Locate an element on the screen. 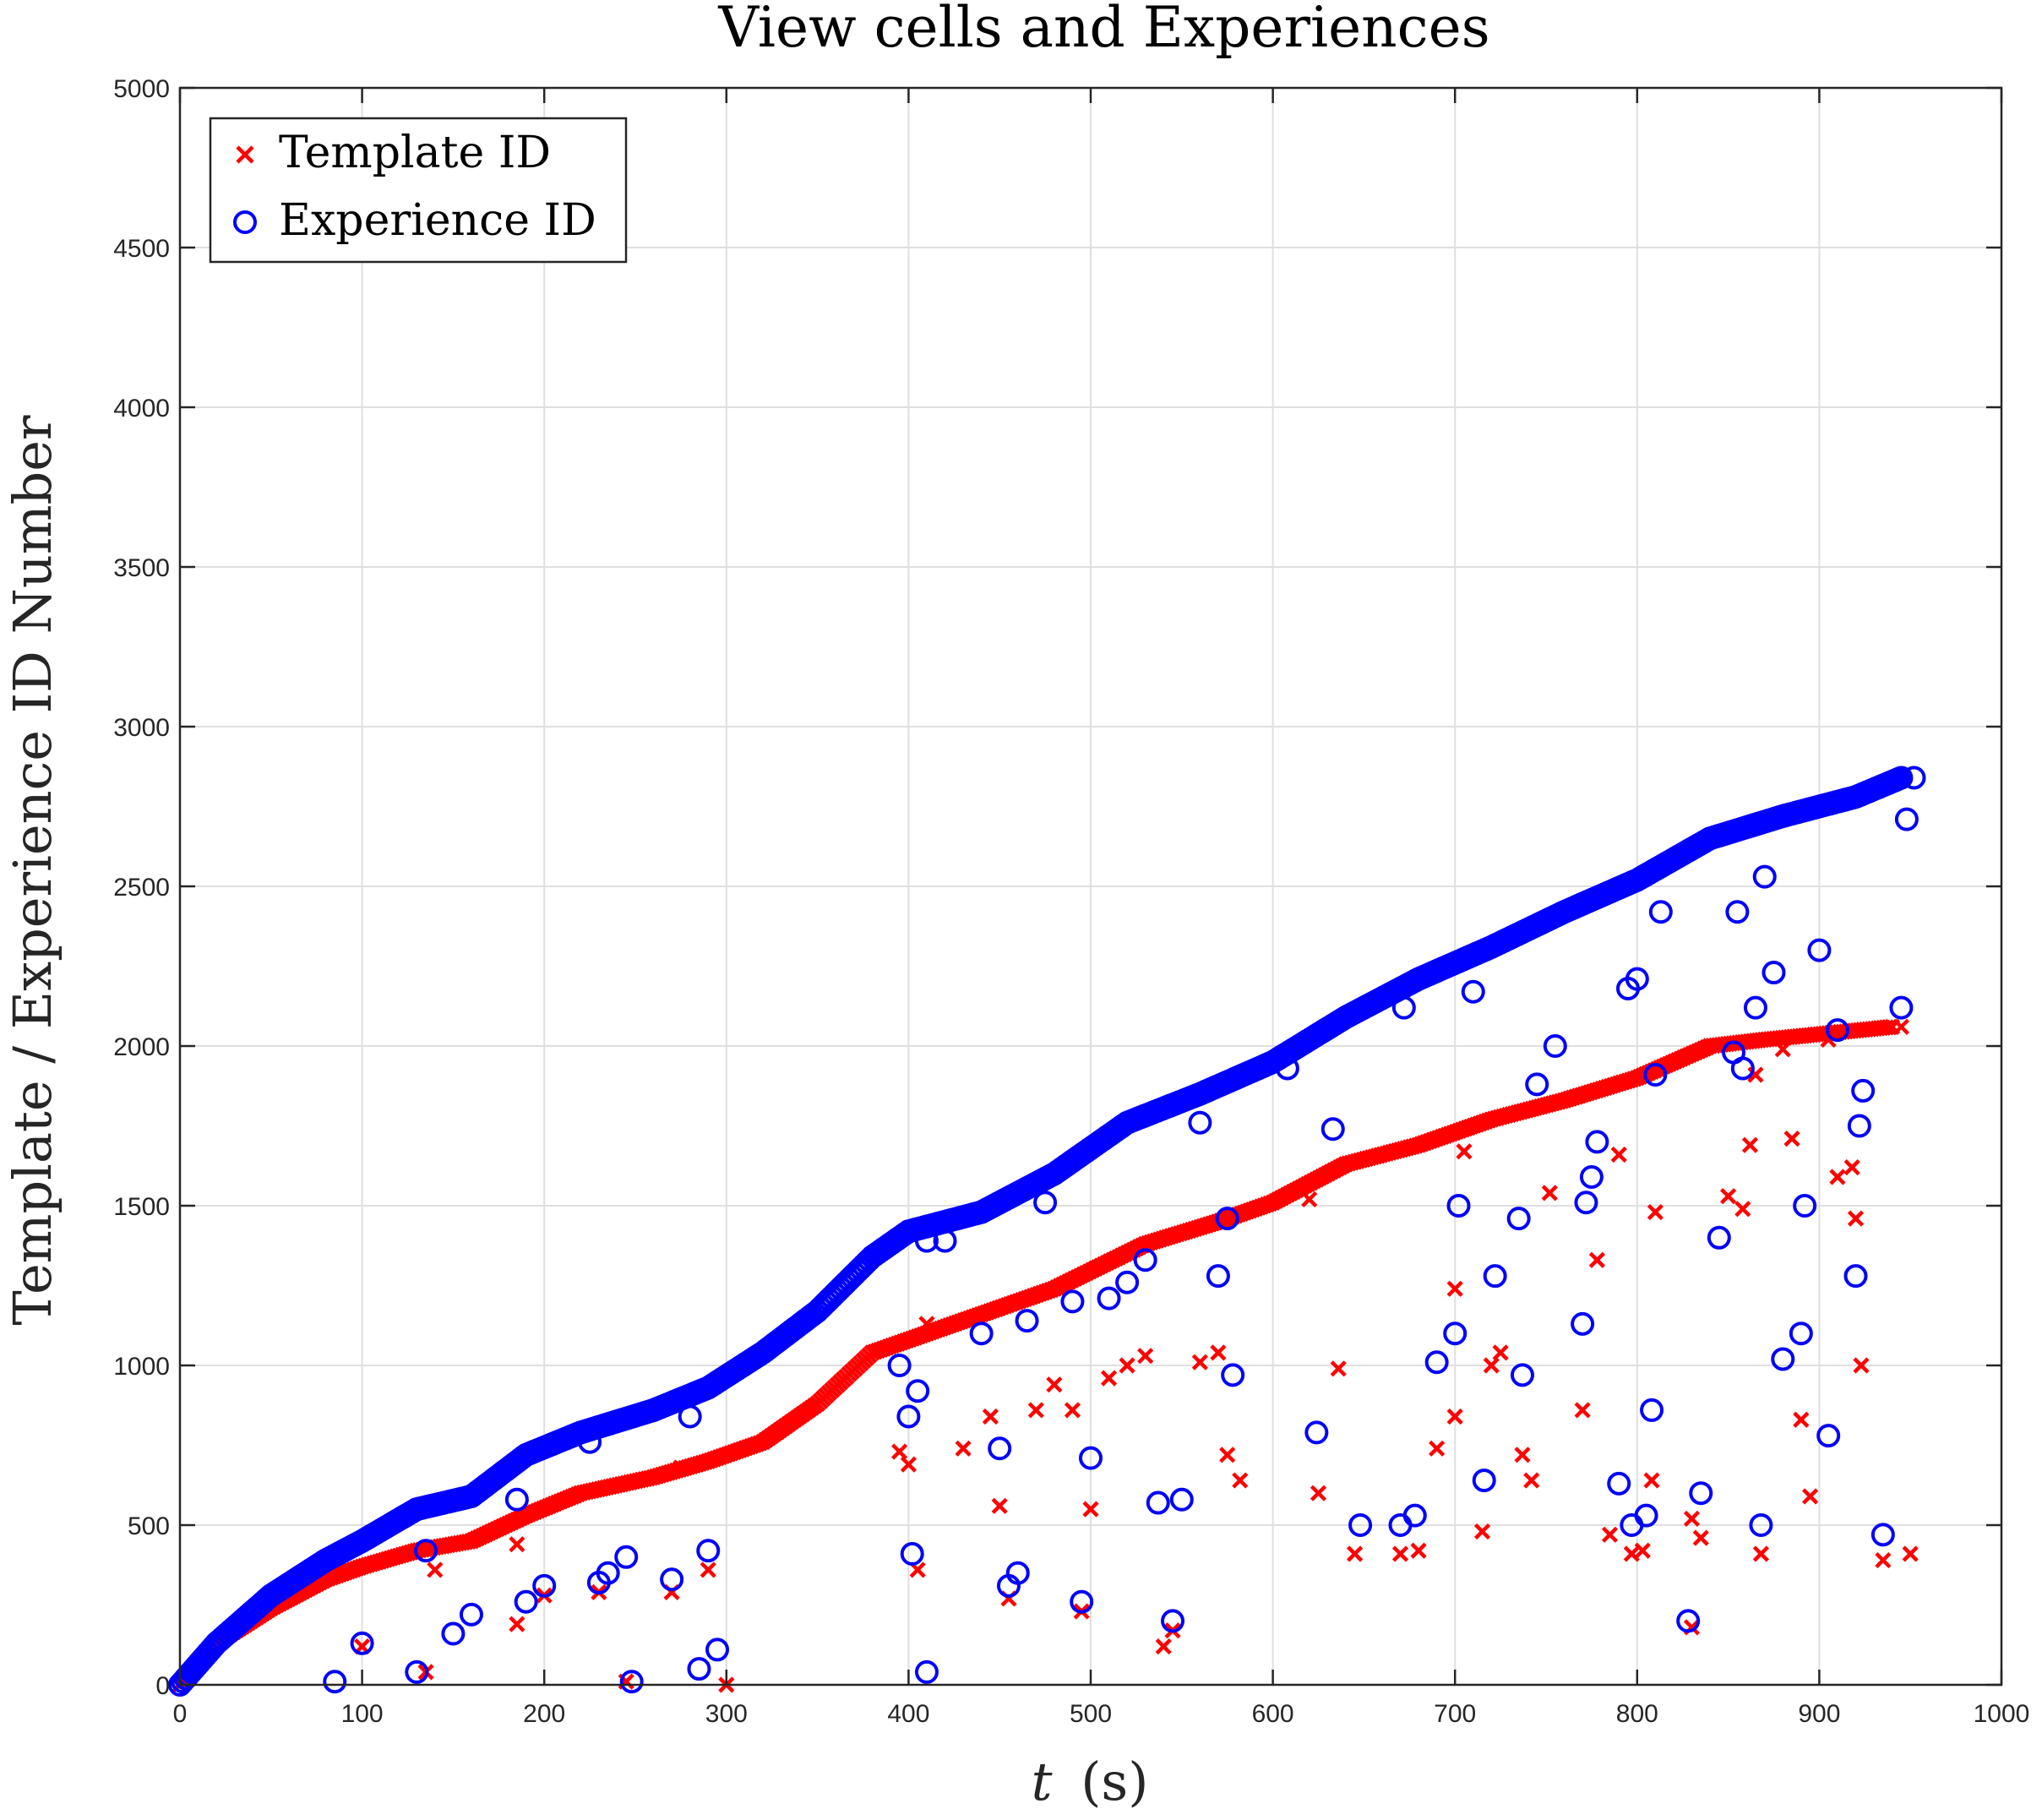 The width and height of the screenshot is (2042, 1820). legend-label-template-id: Template ID is located at coordinates (415, 153).